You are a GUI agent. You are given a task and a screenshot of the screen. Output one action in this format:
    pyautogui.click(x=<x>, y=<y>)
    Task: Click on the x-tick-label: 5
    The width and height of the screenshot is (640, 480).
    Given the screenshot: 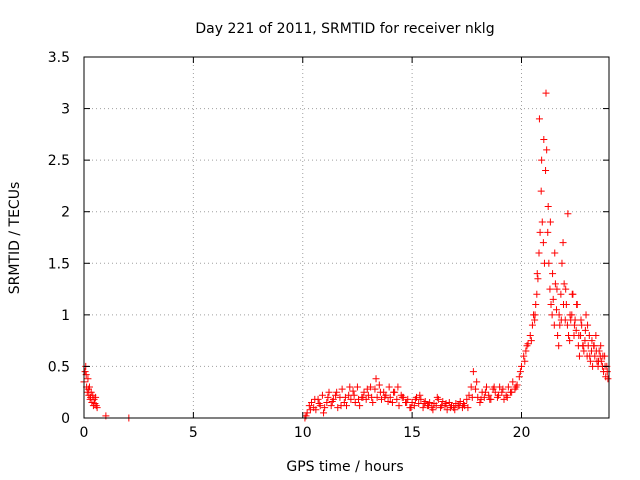 What is the action you would take?
    pyautogui.click(x=193, y=433)
    